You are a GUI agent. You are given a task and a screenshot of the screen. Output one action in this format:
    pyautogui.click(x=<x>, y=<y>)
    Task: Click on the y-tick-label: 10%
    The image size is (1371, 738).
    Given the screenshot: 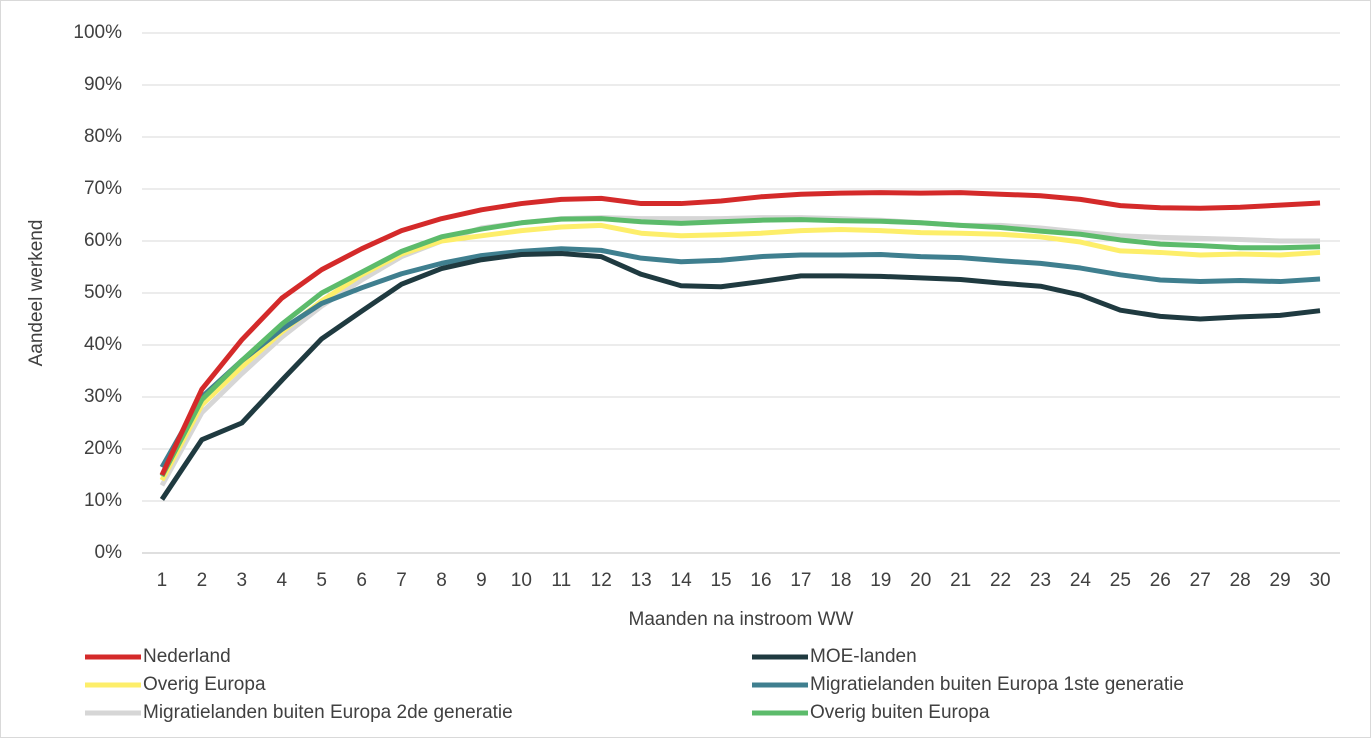 What is the action you would take?
    pyautogui.click(x=103, y=500)
    